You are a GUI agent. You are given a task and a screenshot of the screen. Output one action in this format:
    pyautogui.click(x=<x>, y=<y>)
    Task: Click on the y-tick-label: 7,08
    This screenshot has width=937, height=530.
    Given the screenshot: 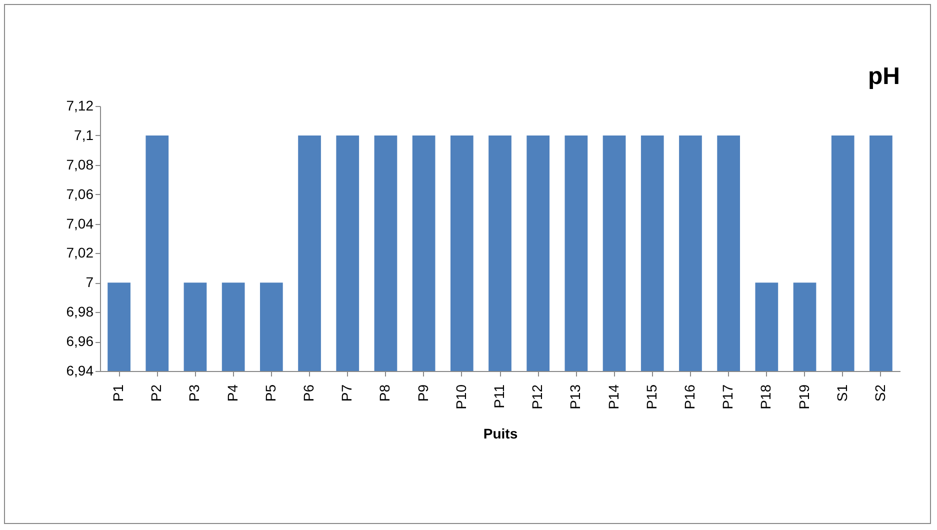 What is the action you would take?
    pyautogui.click(x=80, y=164)
    